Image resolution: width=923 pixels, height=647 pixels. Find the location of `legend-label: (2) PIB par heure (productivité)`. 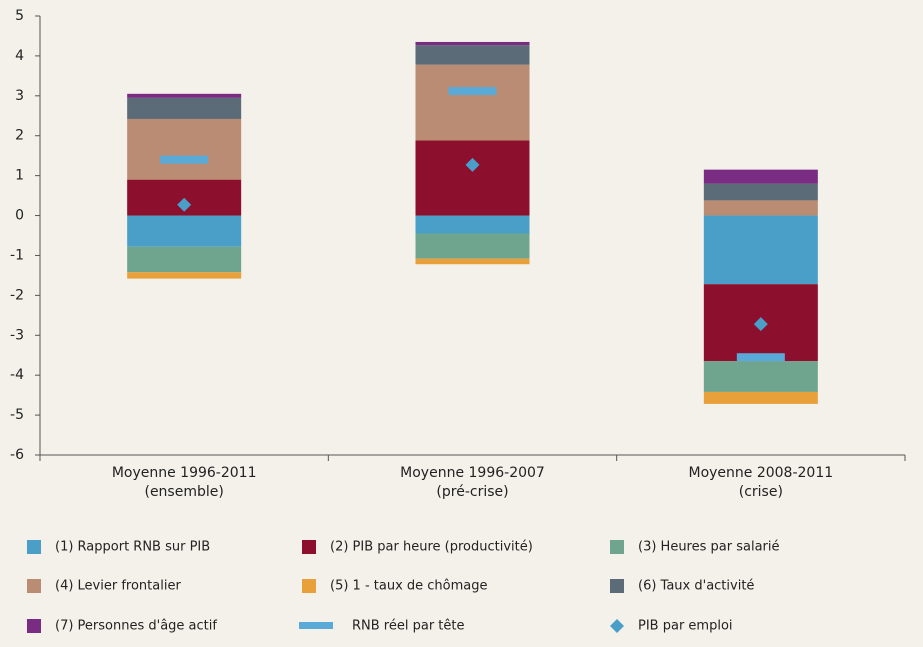

legend-label: (2) PIB par heure (productivité) is located at coordinates (431, 547).